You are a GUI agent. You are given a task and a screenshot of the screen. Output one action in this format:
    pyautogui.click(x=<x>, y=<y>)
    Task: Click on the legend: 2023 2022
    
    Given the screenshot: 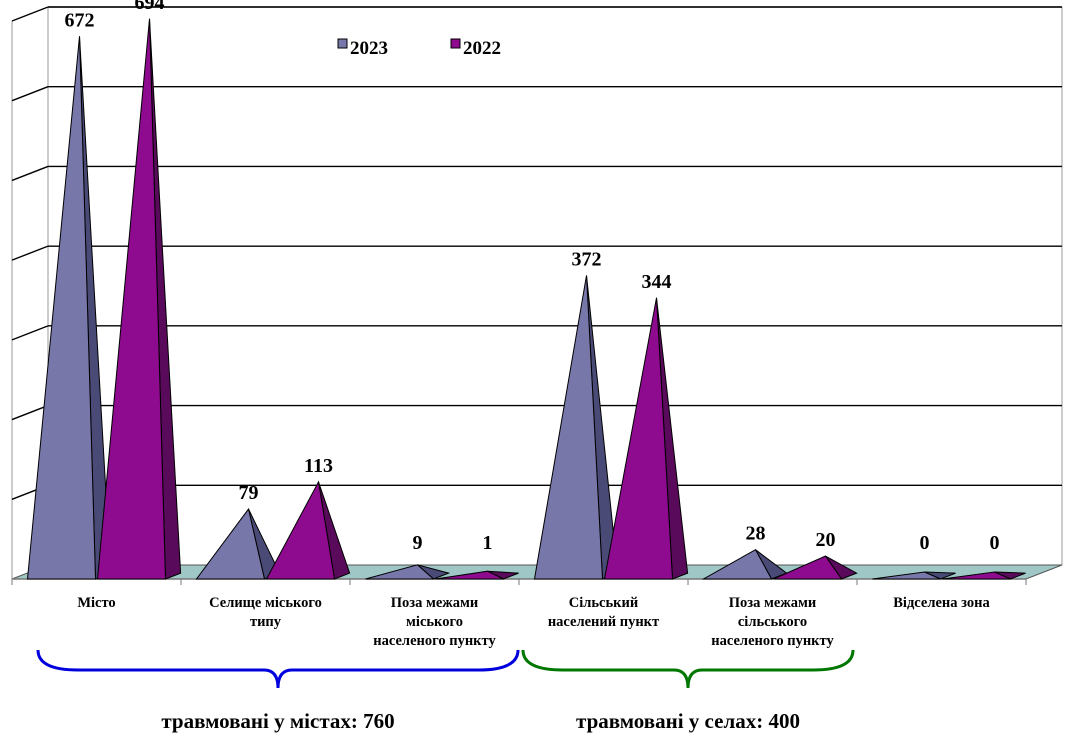 What is the action you would take?
    pyautogui.click(x=419, y=48)
    